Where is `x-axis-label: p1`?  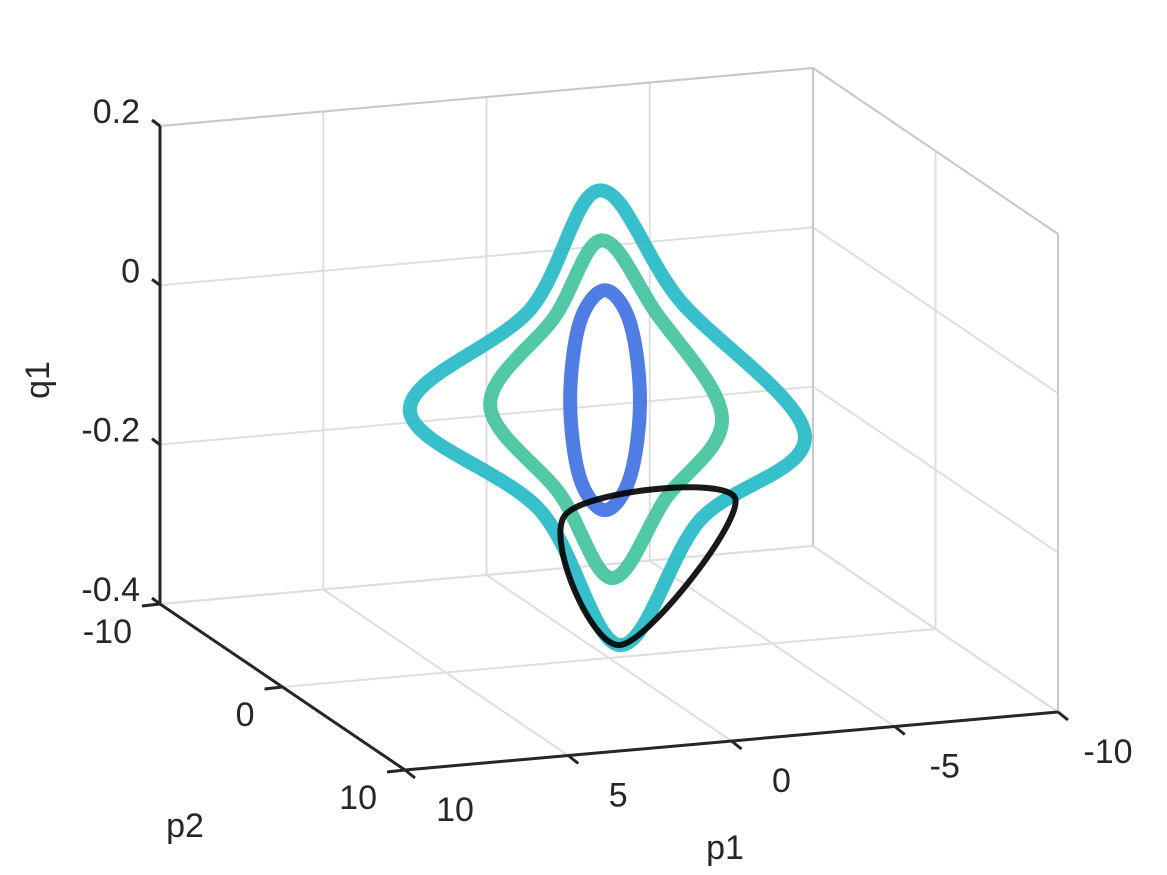
x-axis-label: p1 is located at coordinates (725, 848).